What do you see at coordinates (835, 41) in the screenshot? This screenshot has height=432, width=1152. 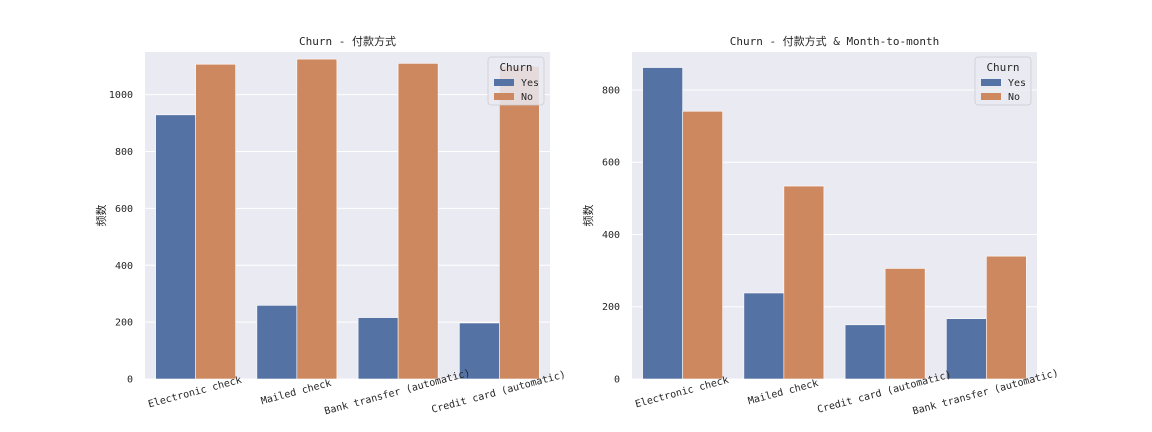 I see `chart-title: Churn - 付款方式 & Month-to-month` at bounding box center [835, 41].